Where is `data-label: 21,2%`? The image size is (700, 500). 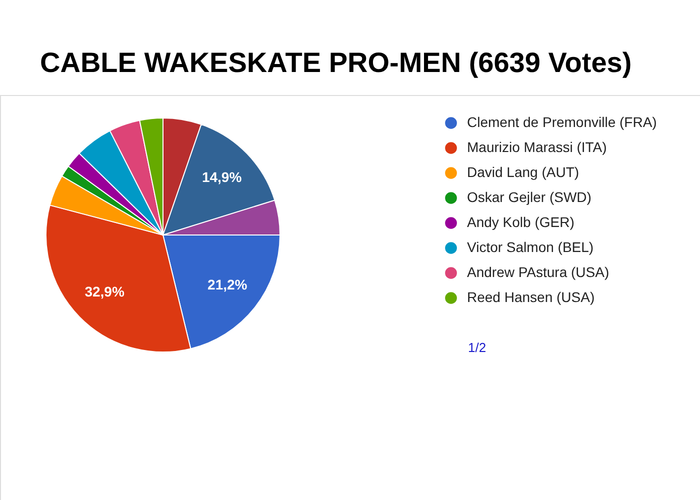 data-label: 21,2% is located at coordinates (228, 284).